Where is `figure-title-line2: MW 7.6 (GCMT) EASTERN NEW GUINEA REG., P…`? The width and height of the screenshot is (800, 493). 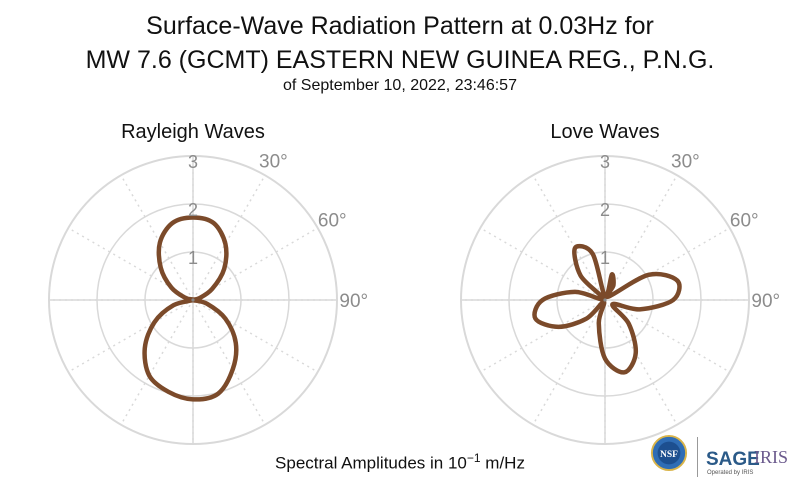
figure-title-line2: MW 7.6 (GCMT) EASTERN NEW GUINEA REG., P… is located at coordinates (400, 60).